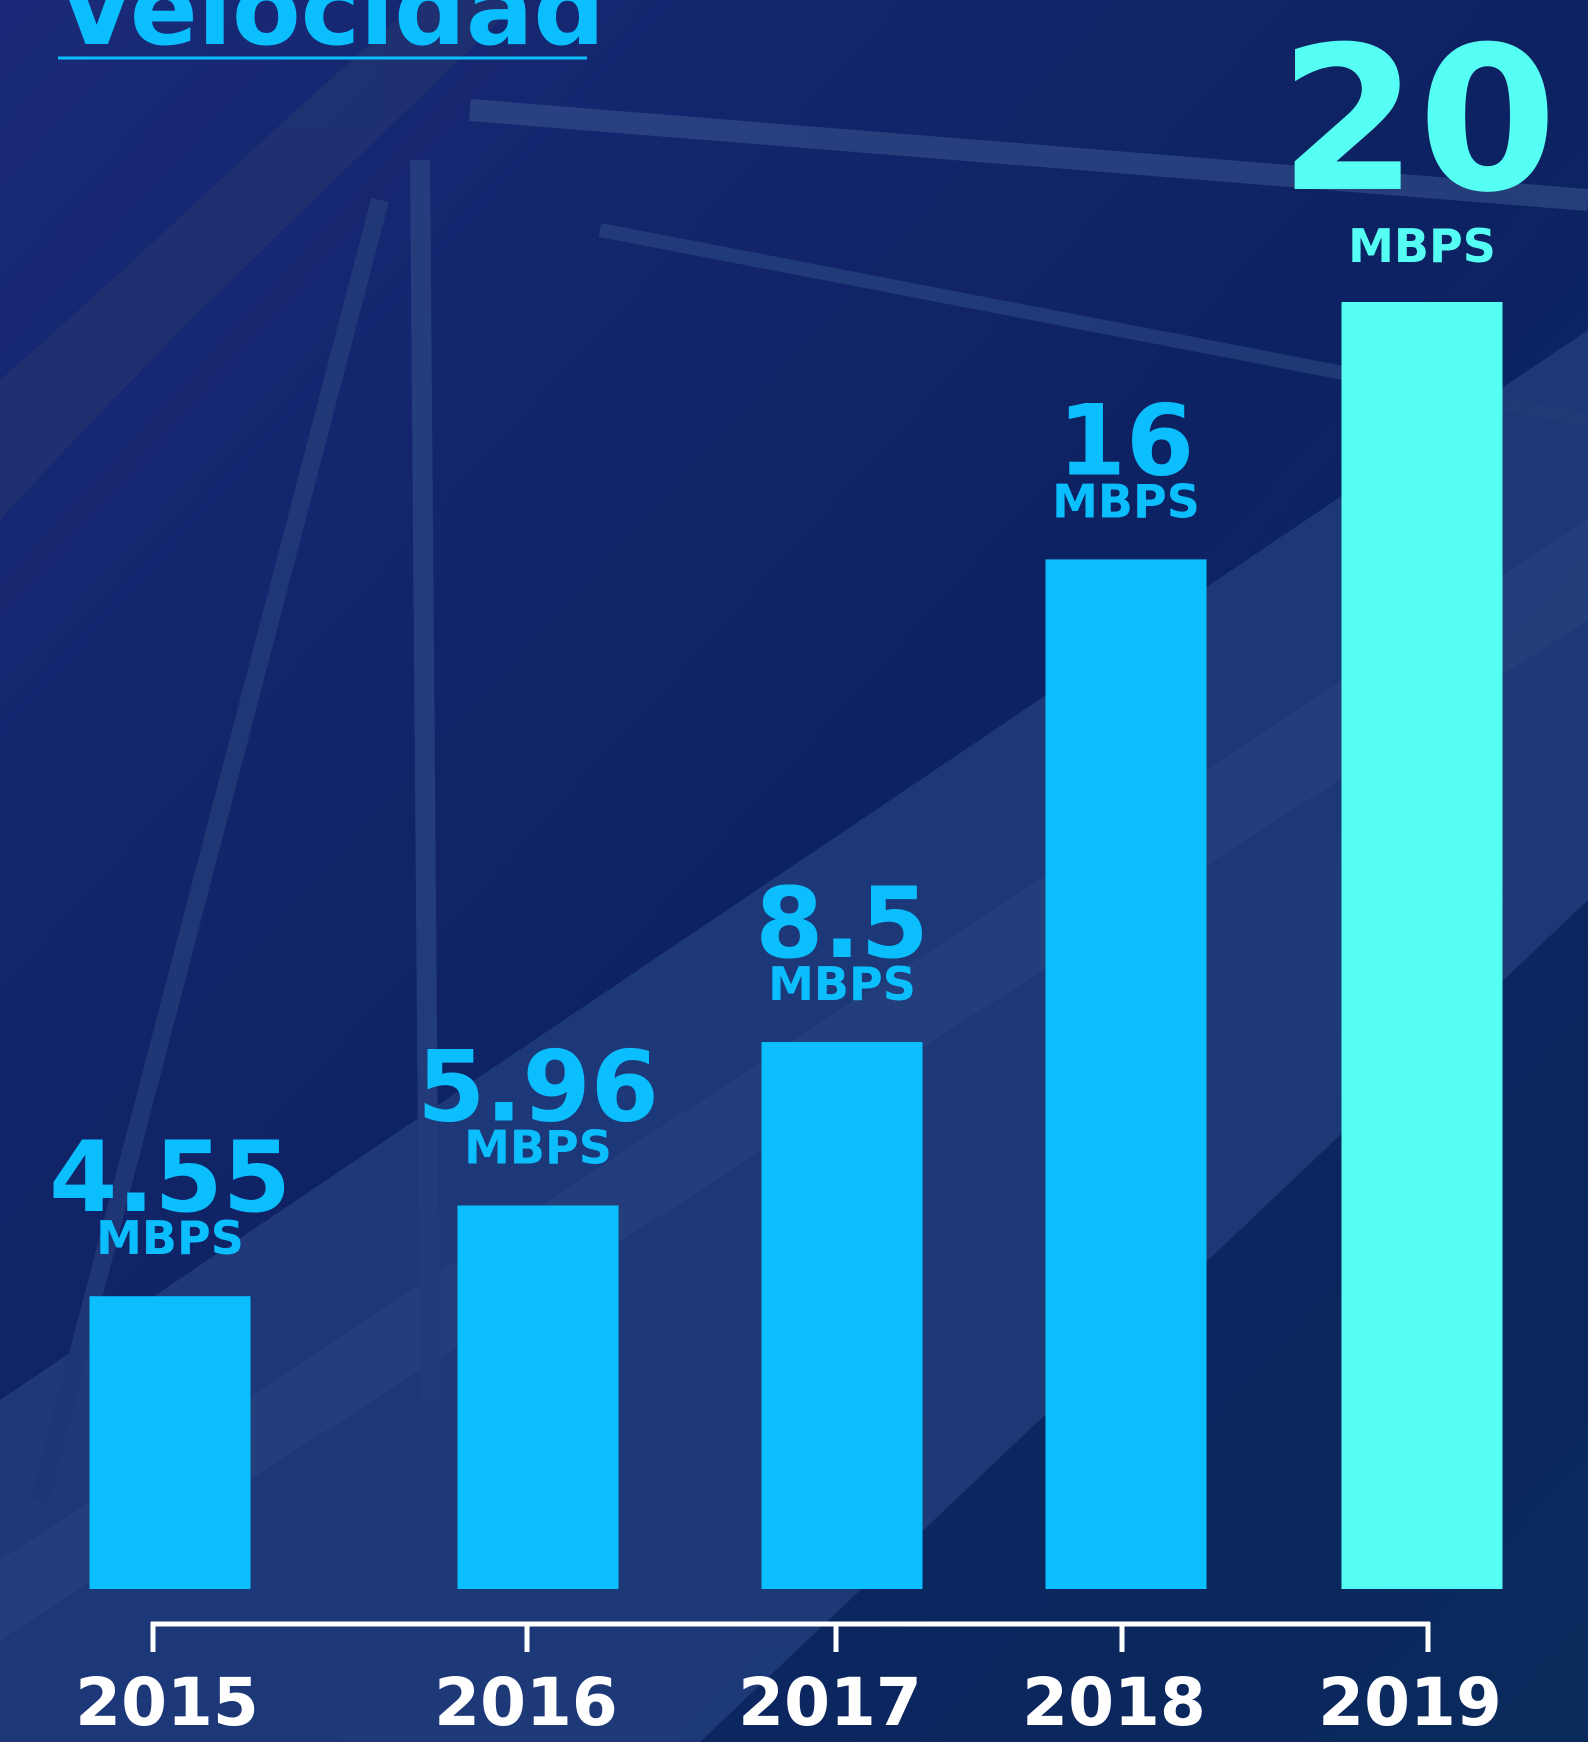 This screenshot has width=1588, height=1742. Describe the element at coordinates (1418, 120) in the screenshot. I see `value-label: 20` at that location.